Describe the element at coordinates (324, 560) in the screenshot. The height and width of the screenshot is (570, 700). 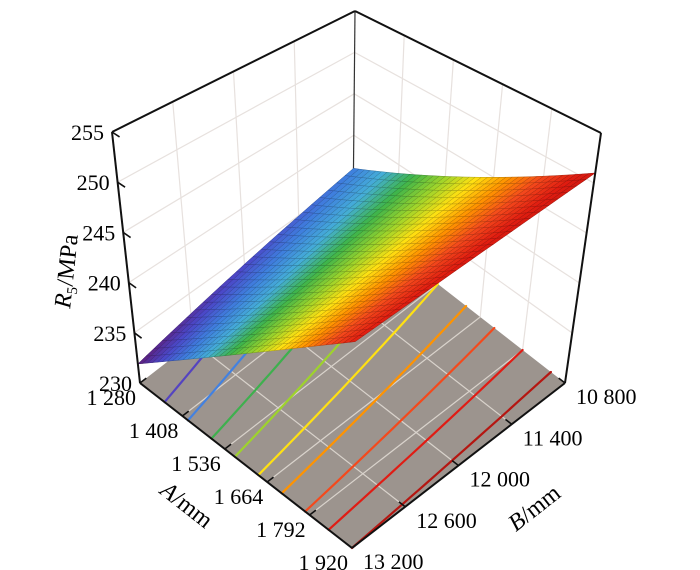
I see `x-tick-label: 1 920` at that location.